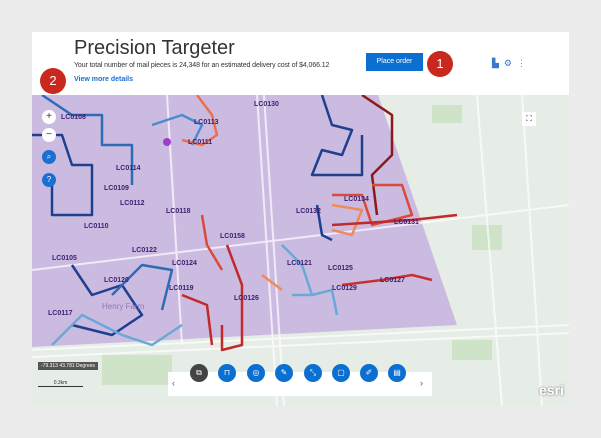  Describe the element at coordinates (344, 288) in the screenshot. I see `route-label: LC0129` at that location.